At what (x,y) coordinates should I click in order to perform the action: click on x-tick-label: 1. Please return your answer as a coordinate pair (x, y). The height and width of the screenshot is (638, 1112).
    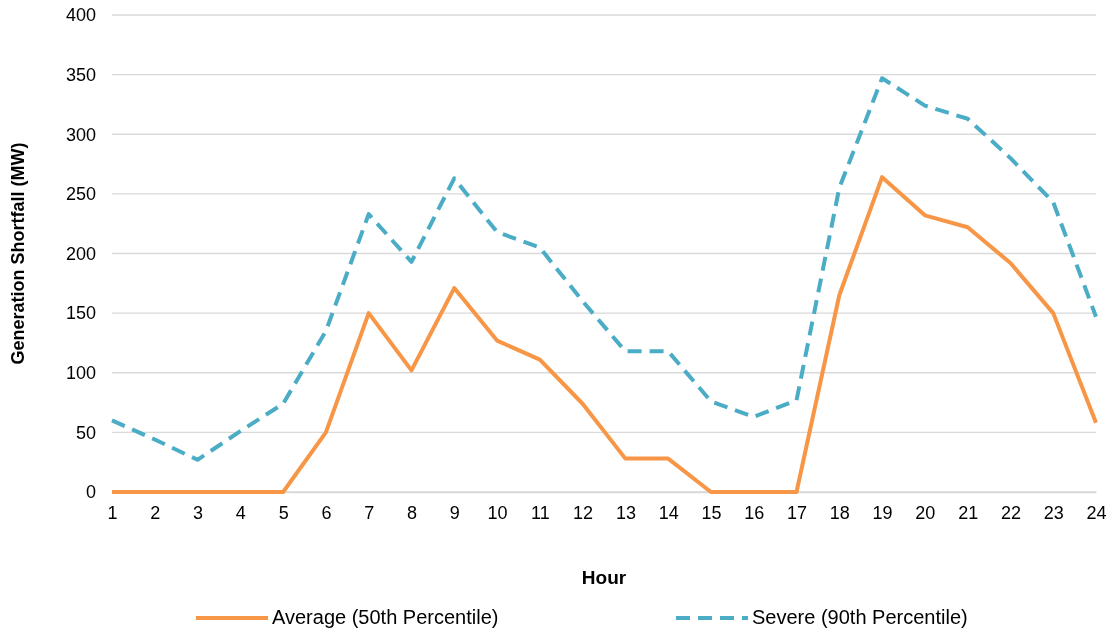
    Looking at the image, I should click on (112, 512).